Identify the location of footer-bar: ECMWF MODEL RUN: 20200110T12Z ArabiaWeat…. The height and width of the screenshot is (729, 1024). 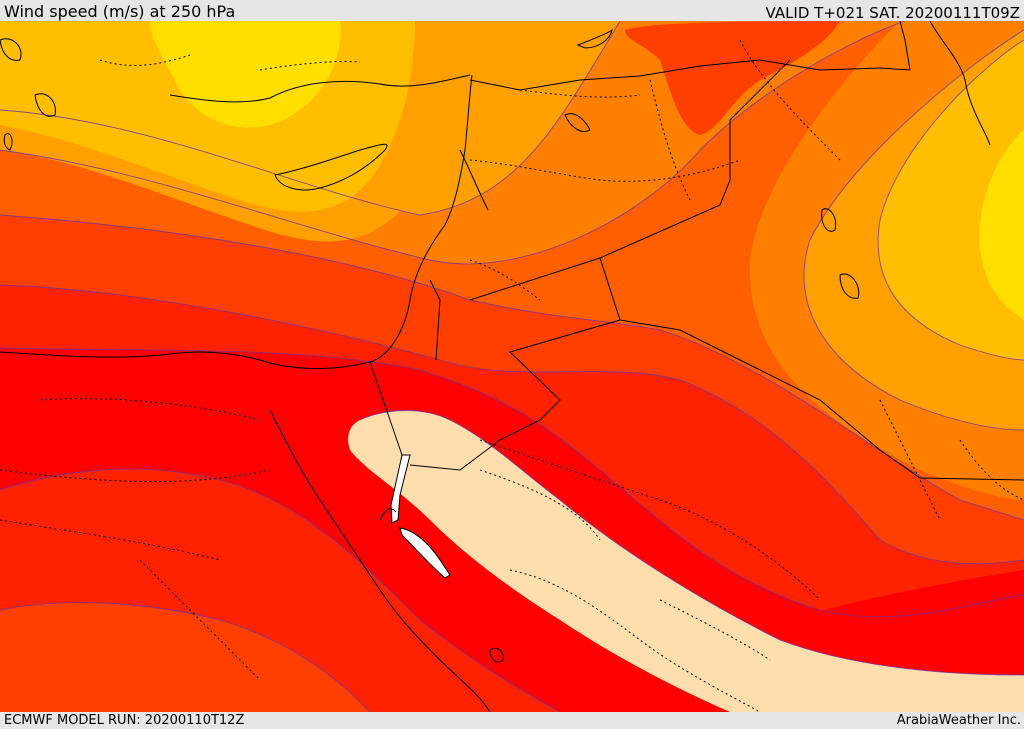
(512, 720).